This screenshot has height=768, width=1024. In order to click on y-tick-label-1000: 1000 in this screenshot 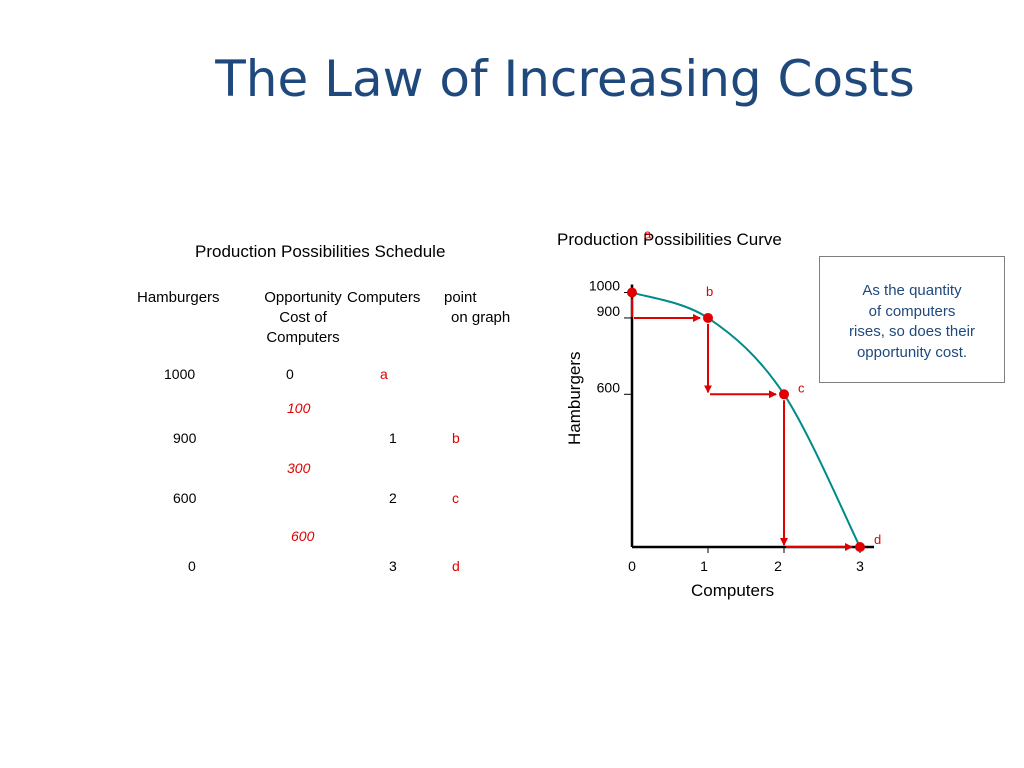, I will do `click(604, 286)`.